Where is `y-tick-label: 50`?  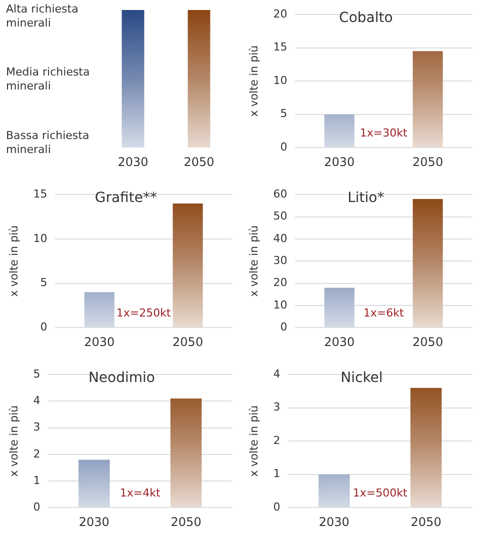 y-tick-label: 50 is located at coordinates (280, 216).